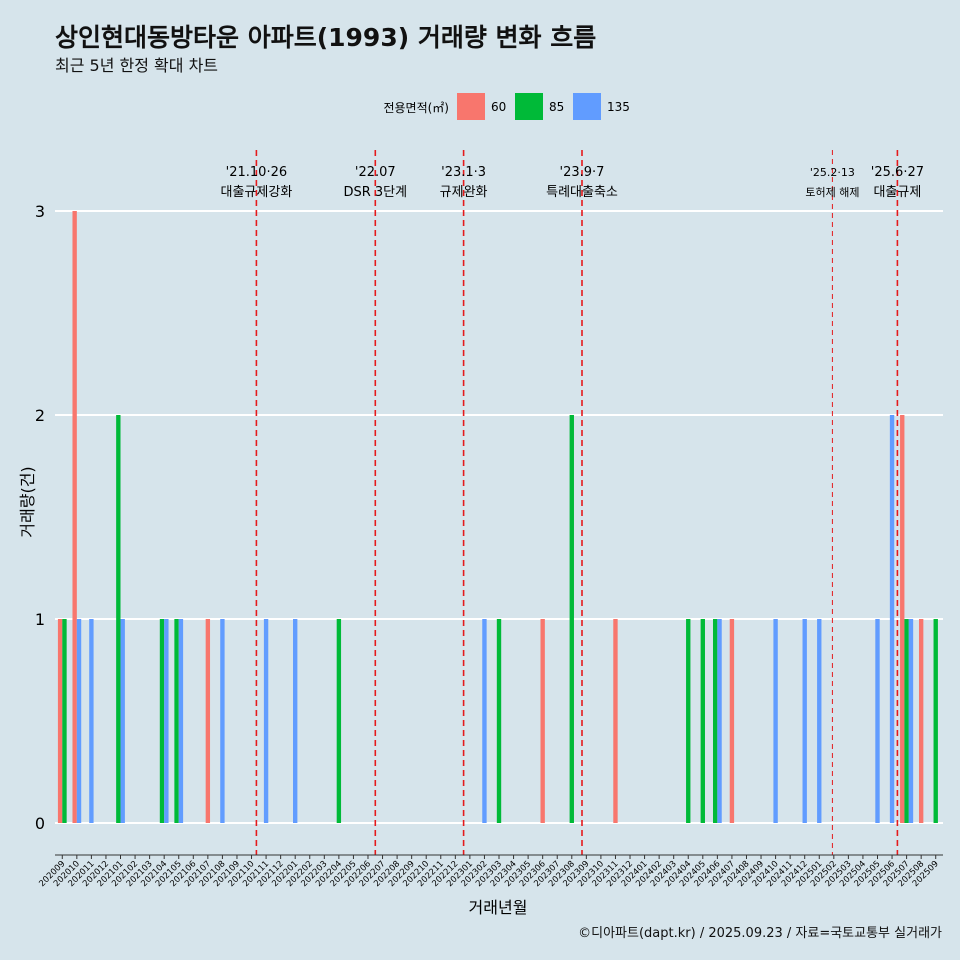 The height and width of the screenshot is (960, 960). Describe the element at coordinates (256, 172) in the screenshot. I see `event-date: '21.10·26` at that location.